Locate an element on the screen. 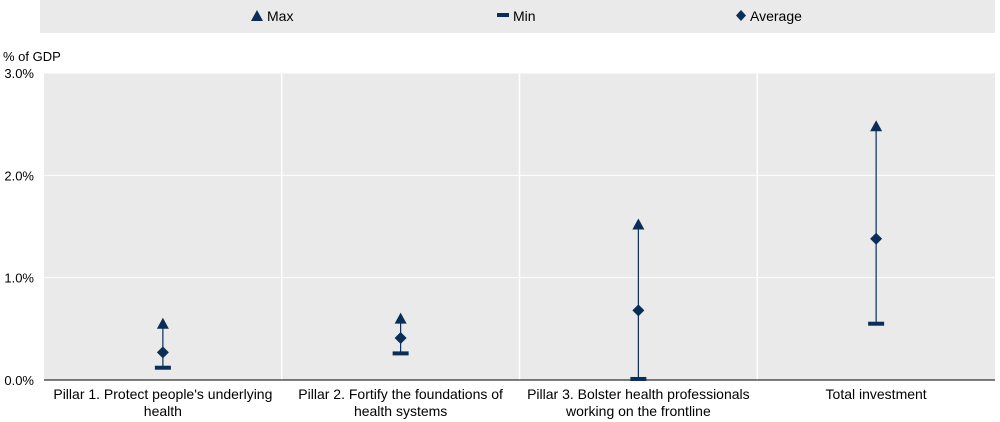  legend-min-icon is located at coordinates (503, 15).